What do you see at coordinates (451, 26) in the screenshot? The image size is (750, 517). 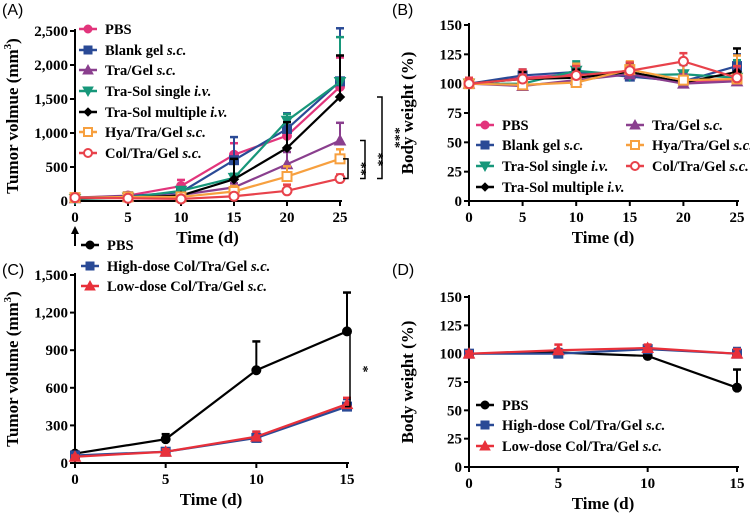 I see `y-tick-label: 150` at bounding box center [451, 26].